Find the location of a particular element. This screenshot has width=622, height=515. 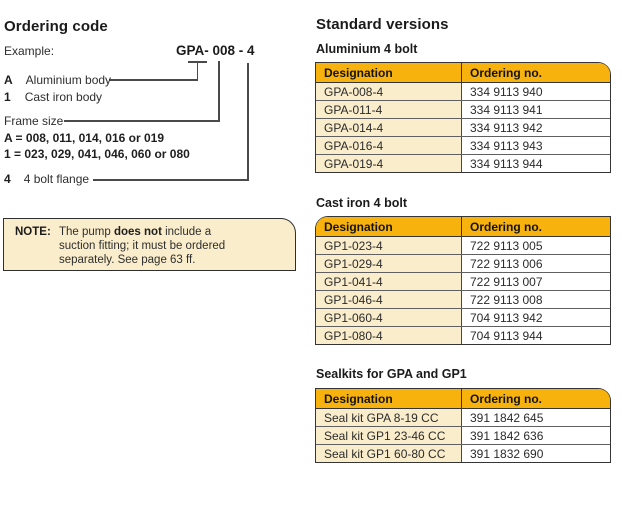

frame-size-label: Frame size is located at coordinates (34, 121).